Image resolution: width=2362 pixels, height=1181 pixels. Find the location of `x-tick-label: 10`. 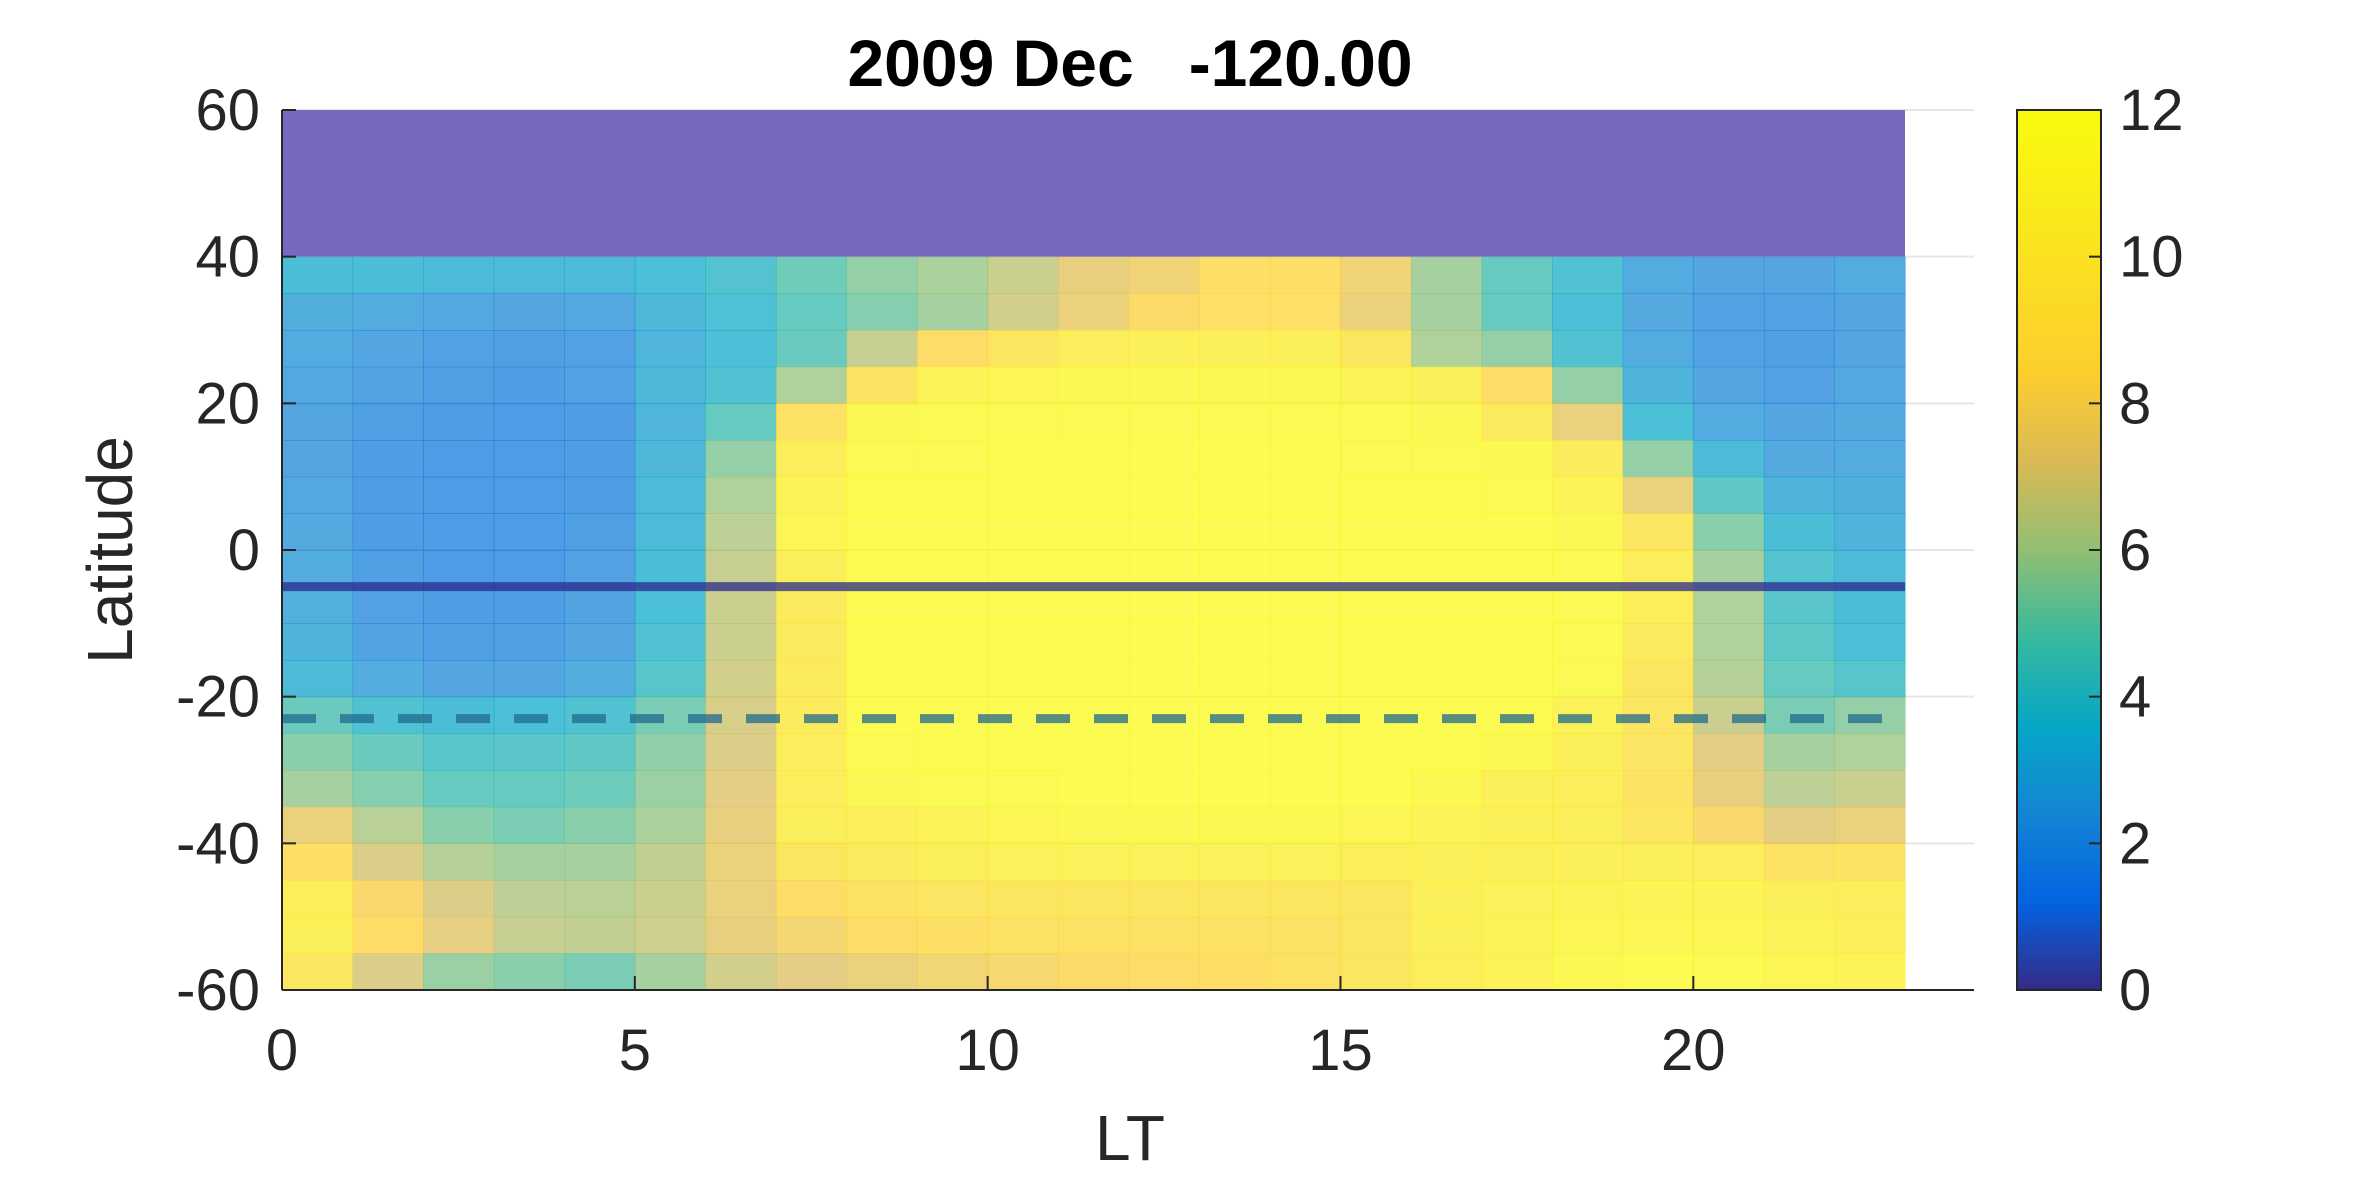

x-tick-label: 10 is located at coordinates (987, 1050).